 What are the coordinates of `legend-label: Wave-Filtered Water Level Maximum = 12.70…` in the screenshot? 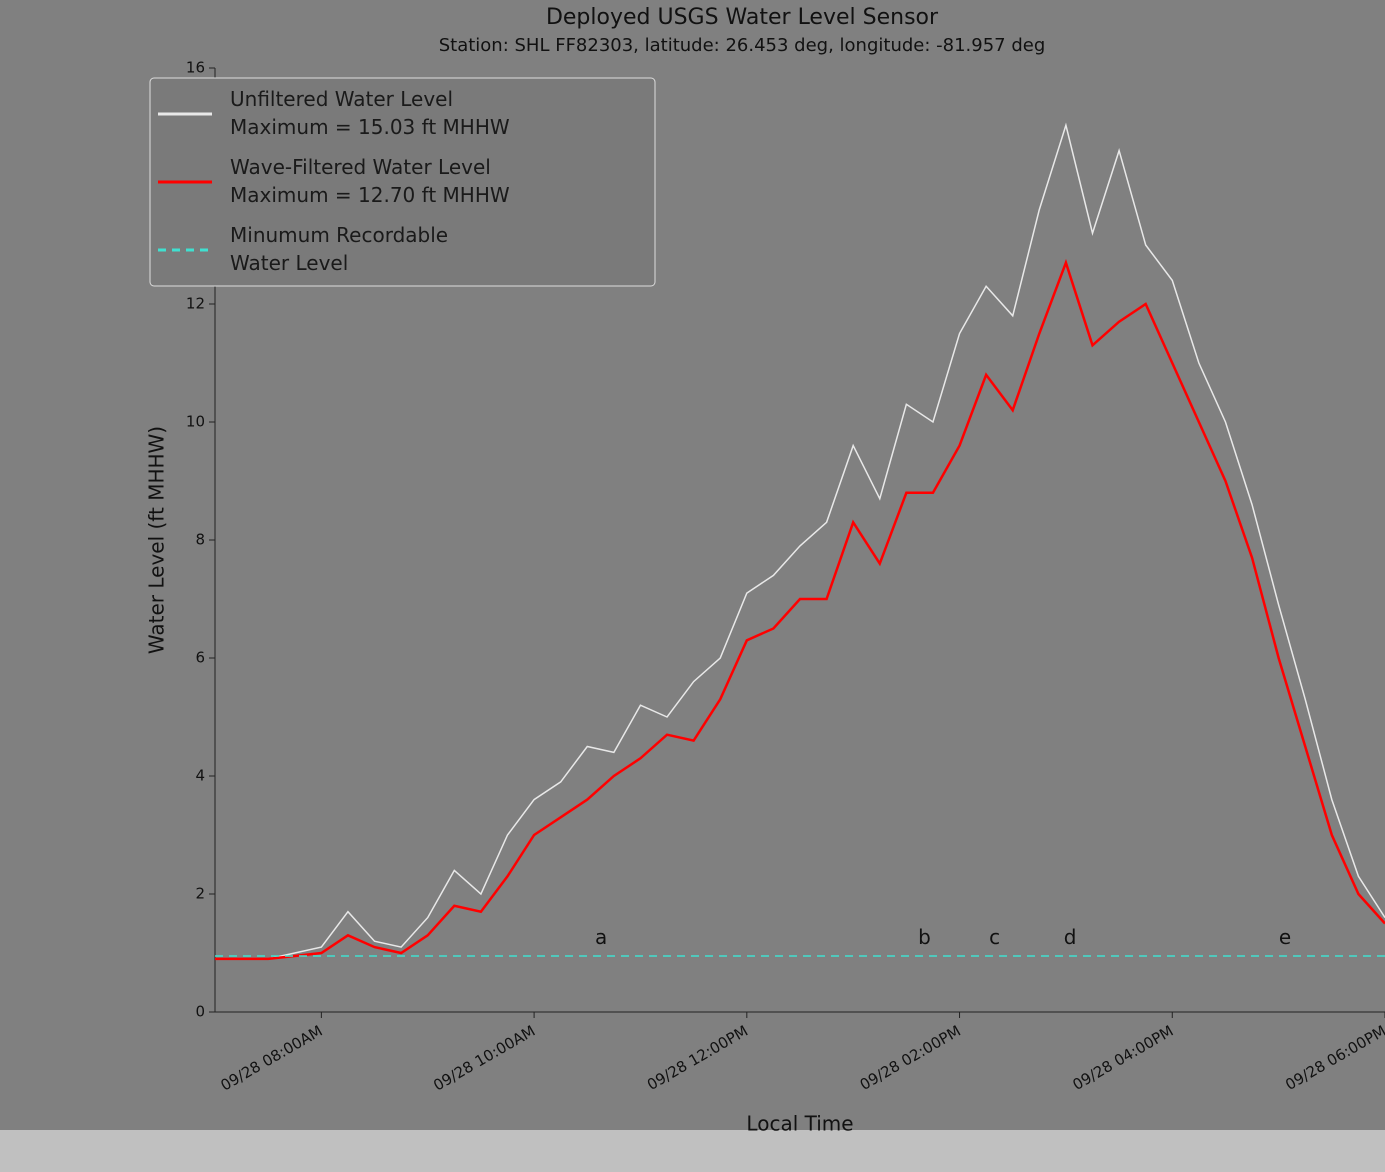 It's located at (370, 181).